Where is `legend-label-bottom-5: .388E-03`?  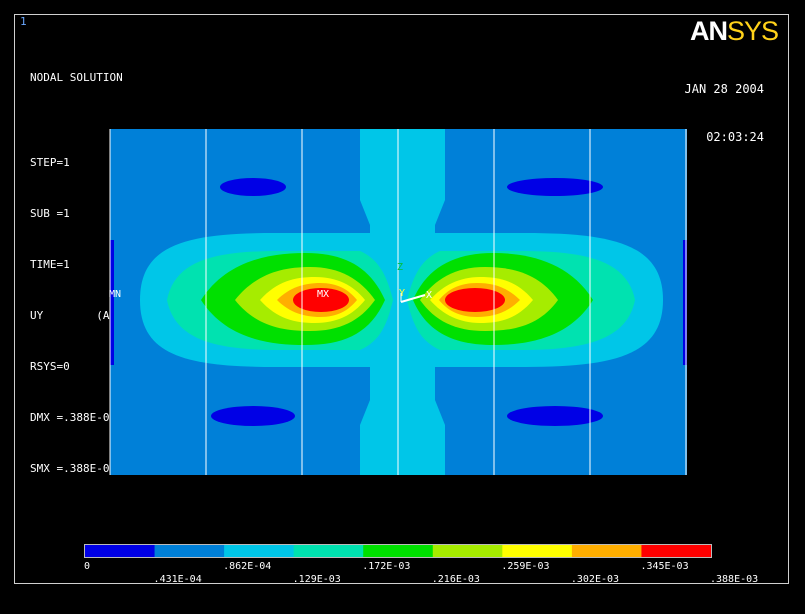
legend-label-bottom-5: .388E-03 is located at coordinates (734, 579).